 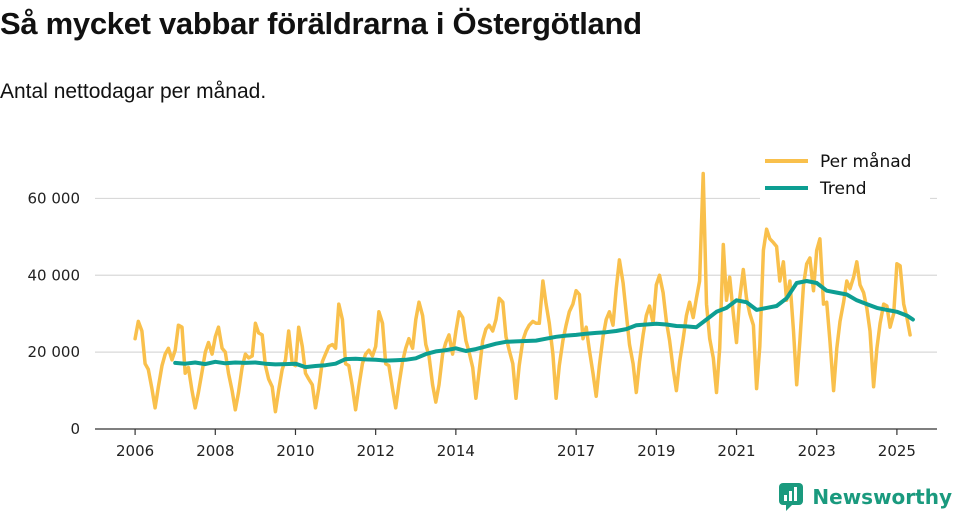 I want to click on x-tick-label: 2023, so click(x=817, y=451).